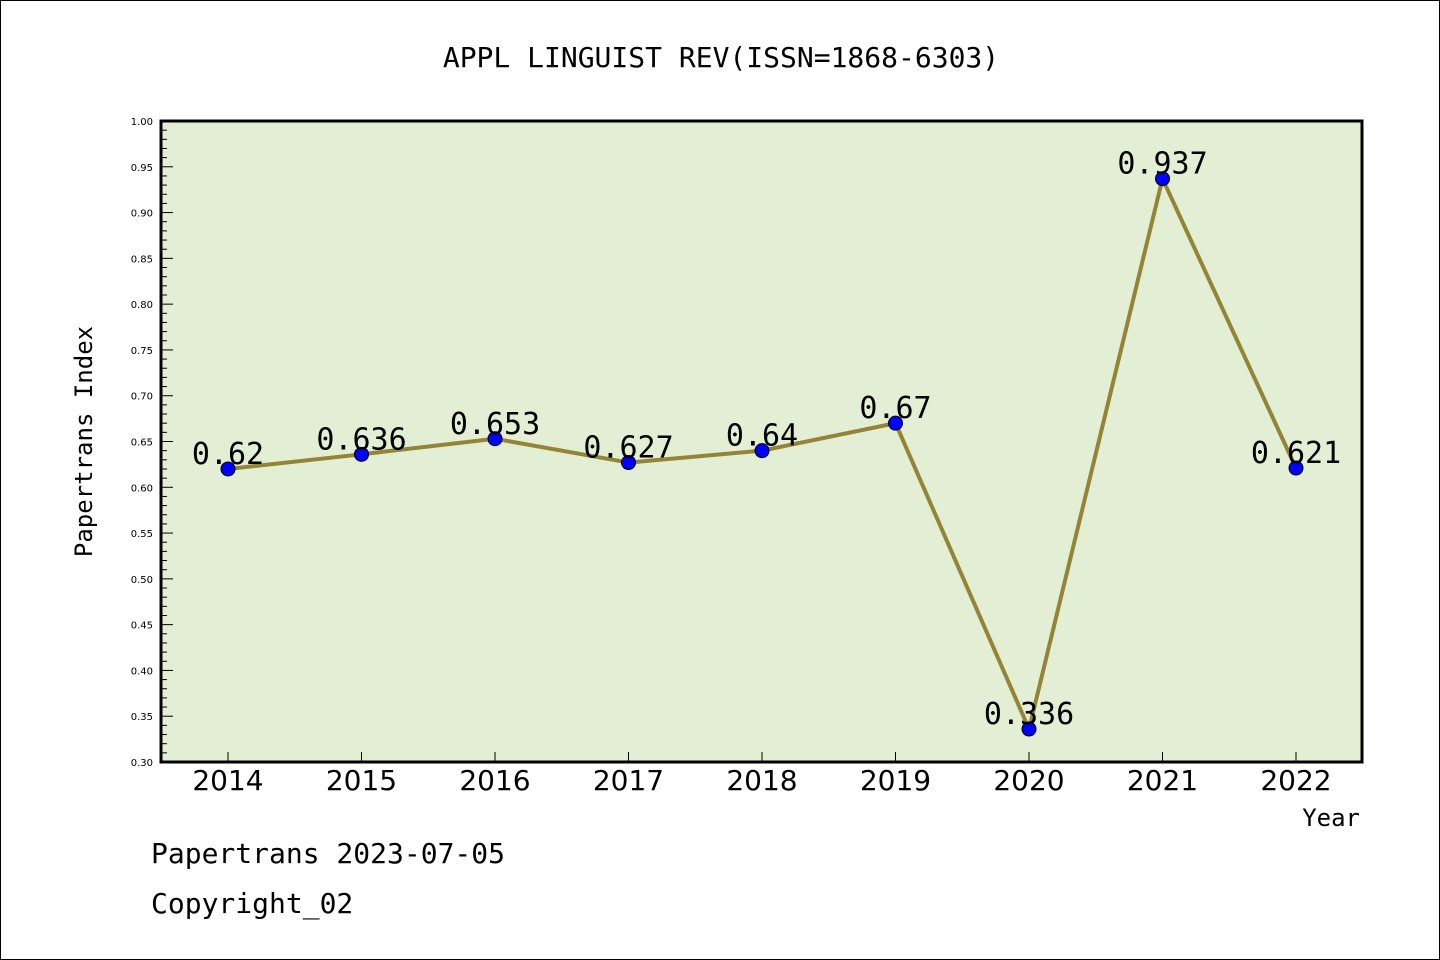  Describe the element at coordinates (1029, 714) in the screenshot. I see `data-label: 0.336` at that location.